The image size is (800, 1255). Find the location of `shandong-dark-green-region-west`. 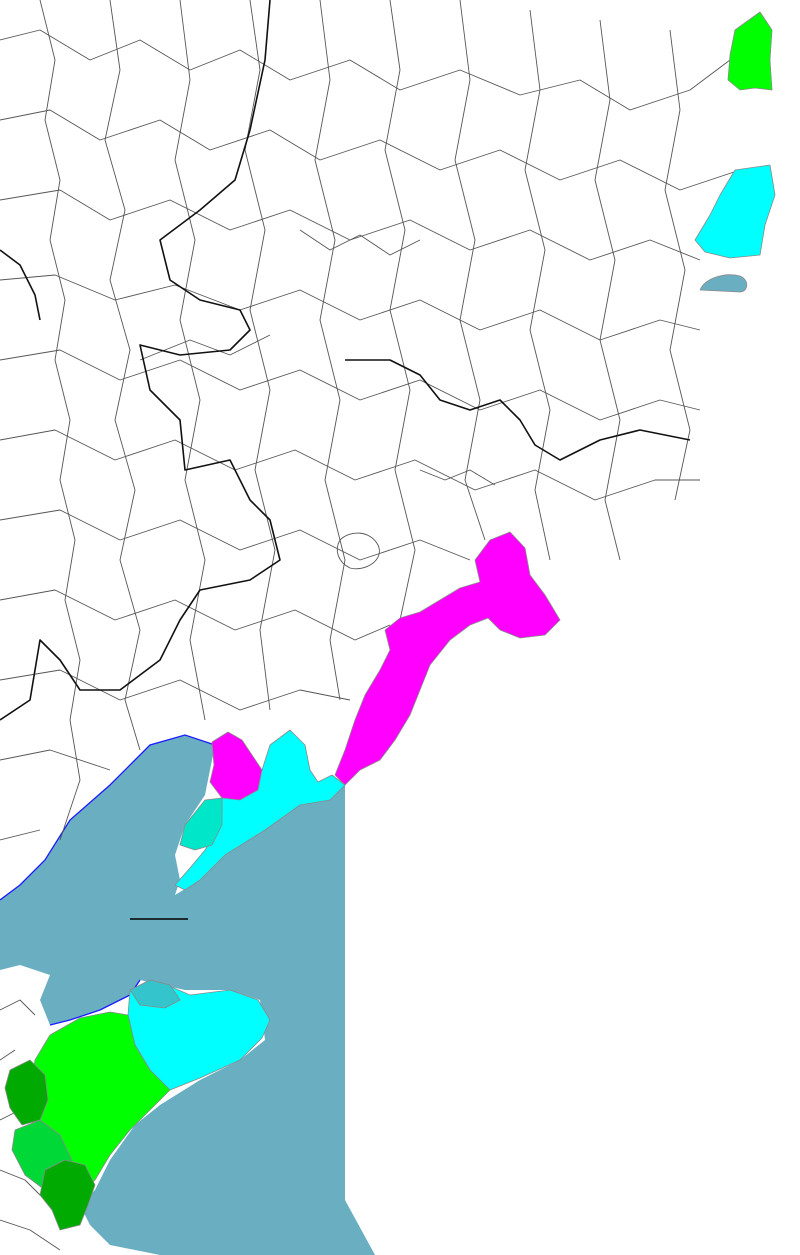

shandong-dark-green-region-west is located at coordinates (26, 1092).